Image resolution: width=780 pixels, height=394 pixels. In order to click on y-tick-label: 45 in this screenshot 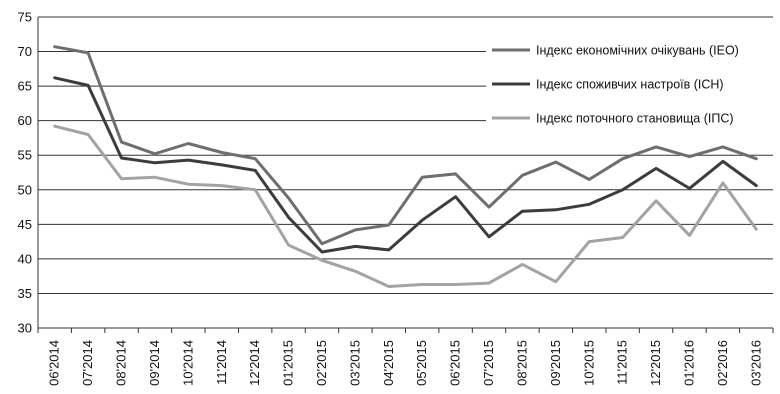, I will do `click(25, 224)`.